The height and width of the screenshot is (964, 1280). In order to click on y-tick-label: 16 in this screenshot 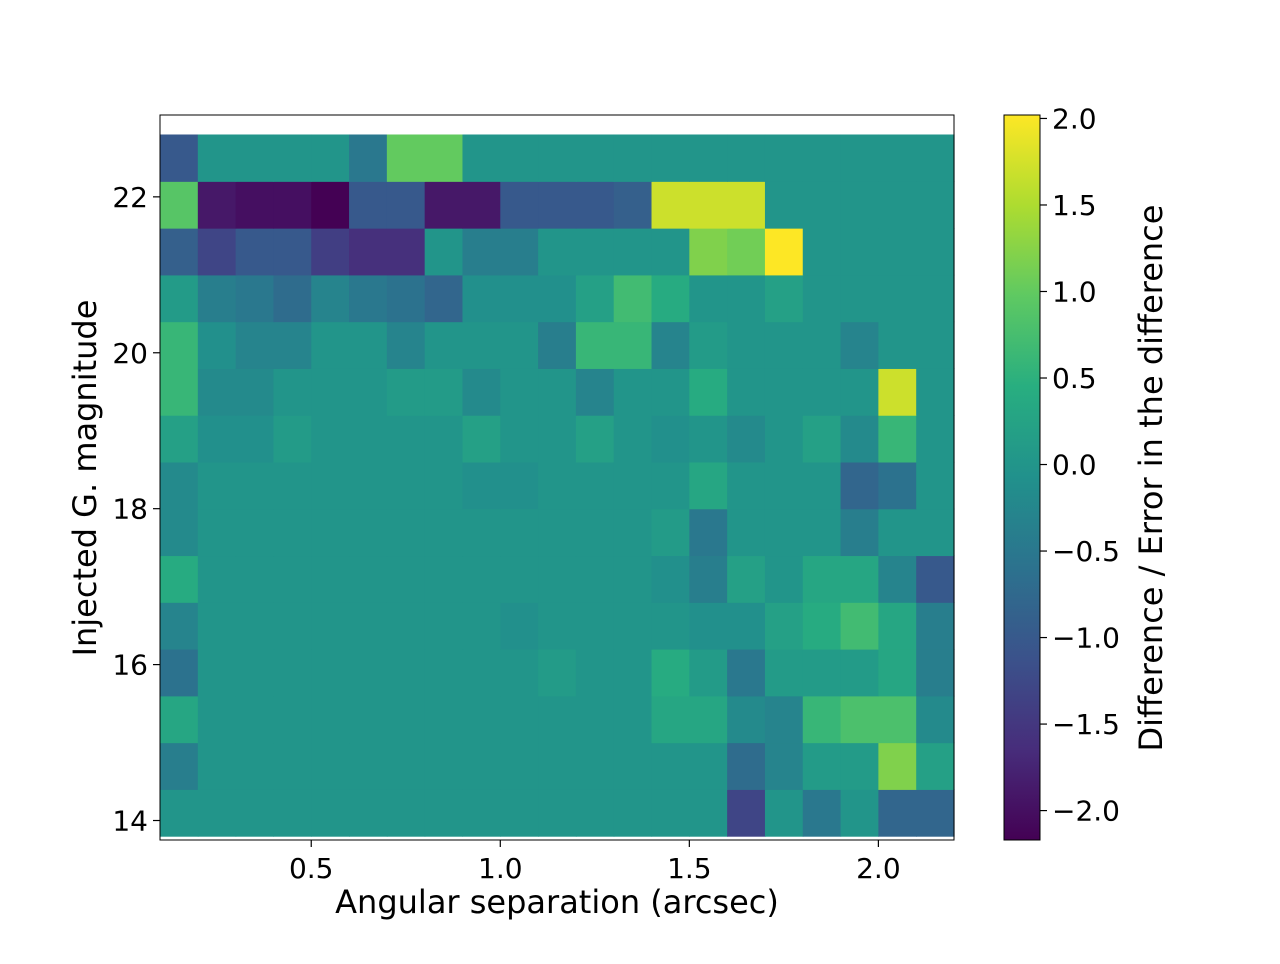, I will do `click(130, 665)`.